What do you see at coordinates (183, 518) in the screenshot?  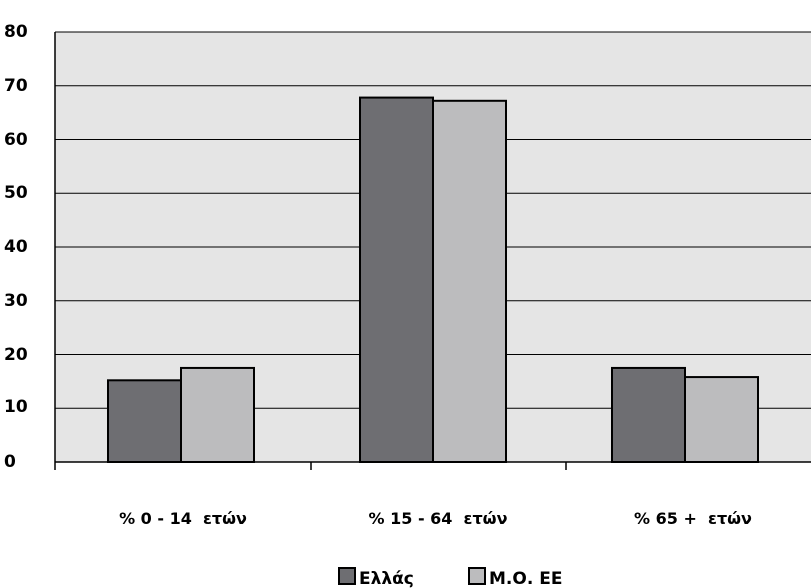 I see `x-category-label: % 0 - 14 ετών` at bounding box center [183, 518].